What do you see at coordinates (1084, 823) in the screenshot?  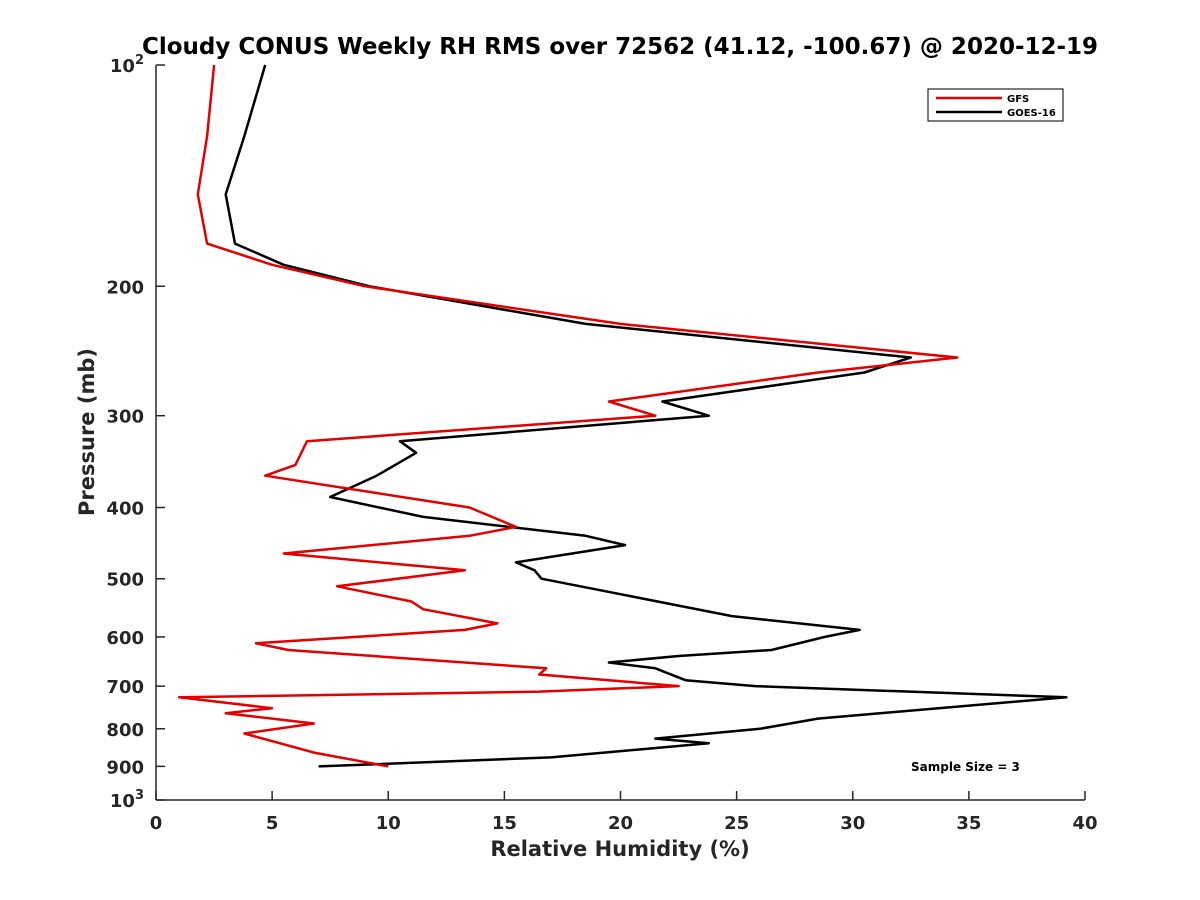 I see `x-tick-label: 40` at bounding box center [1084, 823].